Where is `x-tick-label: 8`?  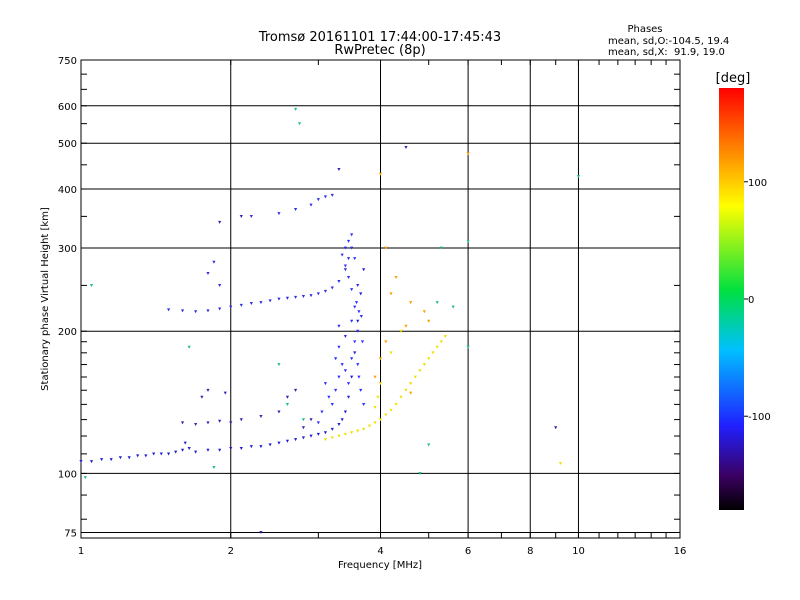
x-tick-label: 8 is located at coordinates (530, 551).